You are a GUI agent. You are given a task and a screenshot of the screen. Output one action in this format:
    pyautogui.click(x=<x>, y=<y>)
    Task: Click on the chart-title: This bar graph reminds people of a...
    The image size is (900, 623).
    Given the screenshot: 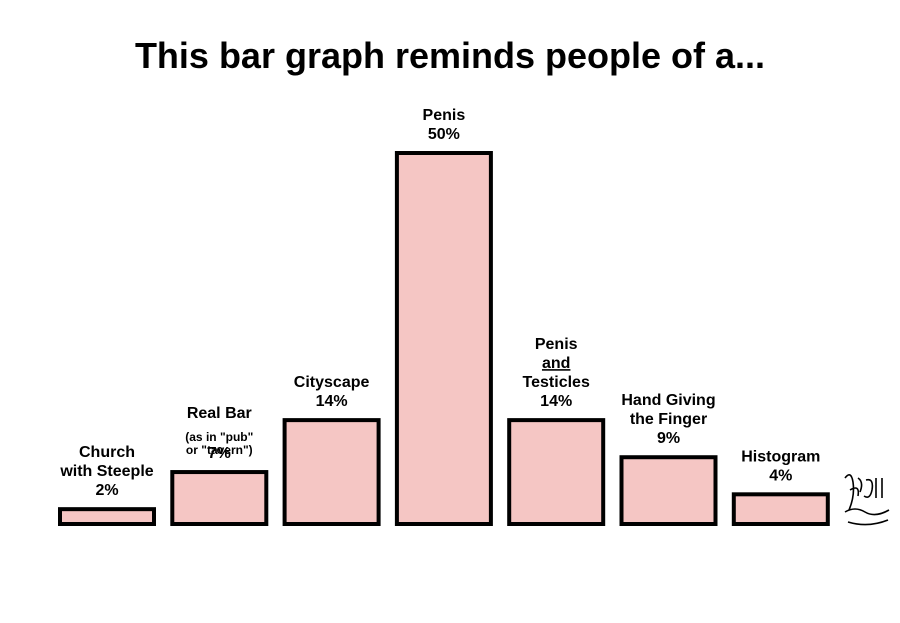 What is the action you would take?
    pyautogui.click(x=450, y=55)
    